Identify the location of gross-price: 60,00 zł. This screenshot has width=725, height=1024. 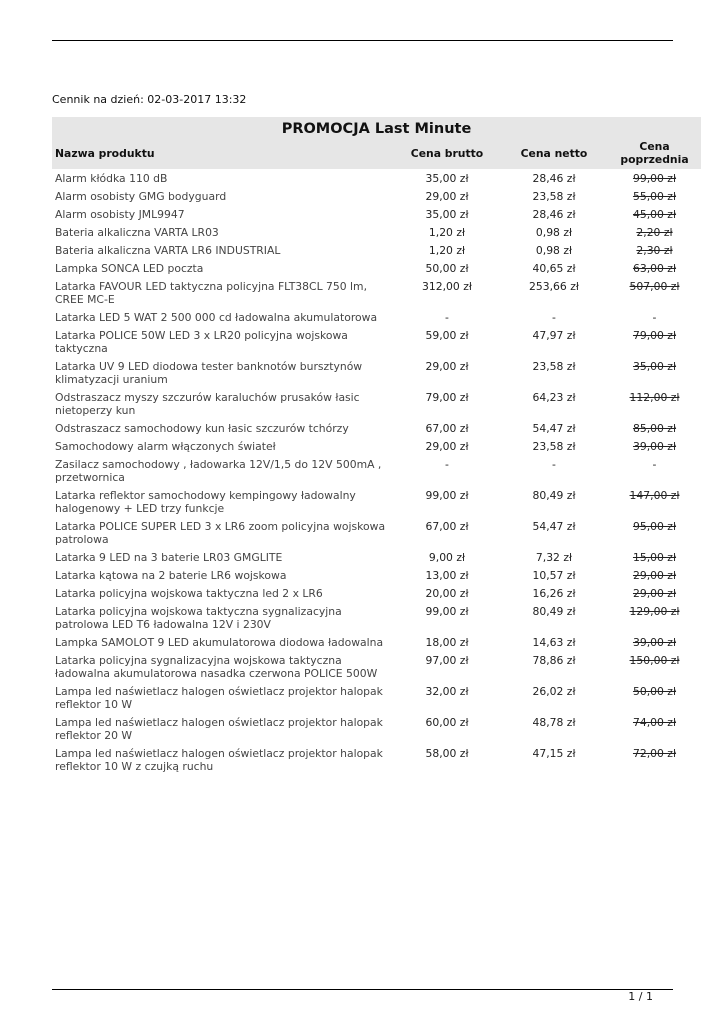
(447, 722).